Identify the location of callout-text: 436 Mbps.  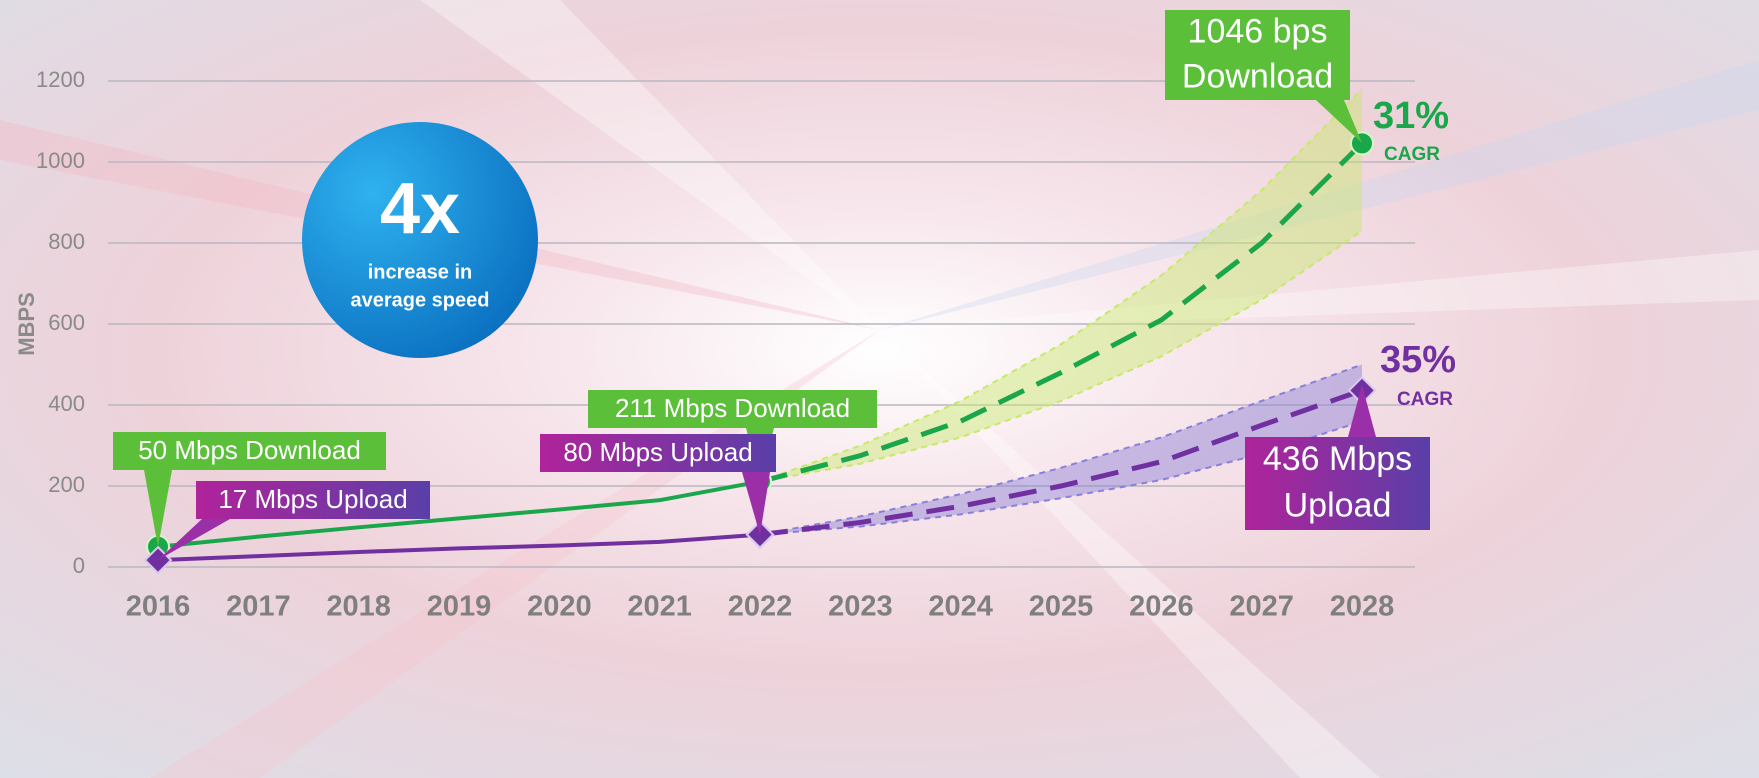
(1337, 459).